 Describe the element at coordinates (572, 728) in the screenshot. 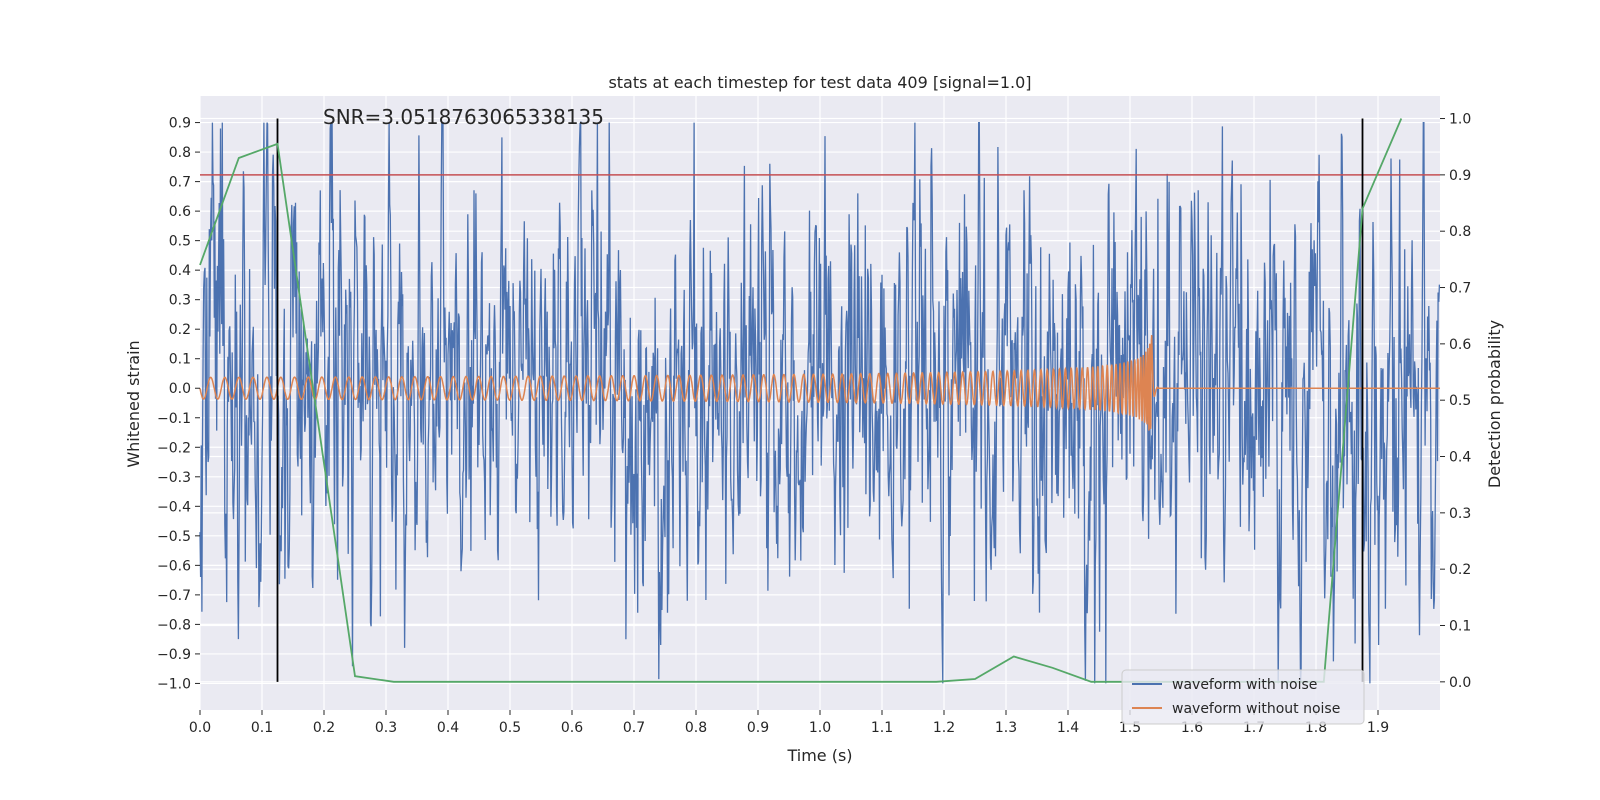

I see `x-tick-label-6: 0.6` at that location.